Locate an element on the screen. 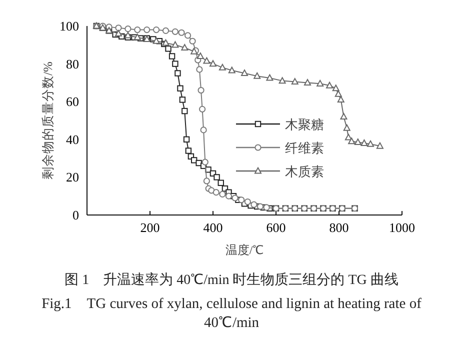  y-tick-label: 40 is located at coordinates (72, 139).